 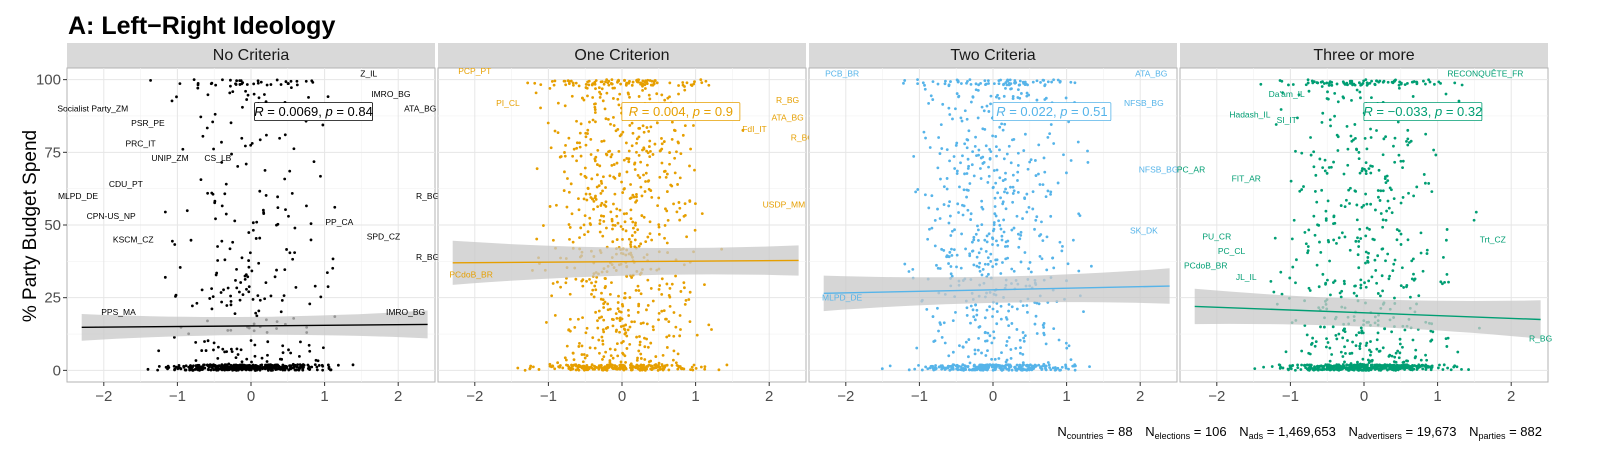 What do you see at coordinates (78, 196) in the screenshot?
I see `point-label: MLPD_DE` at bounding box center [78, 196].